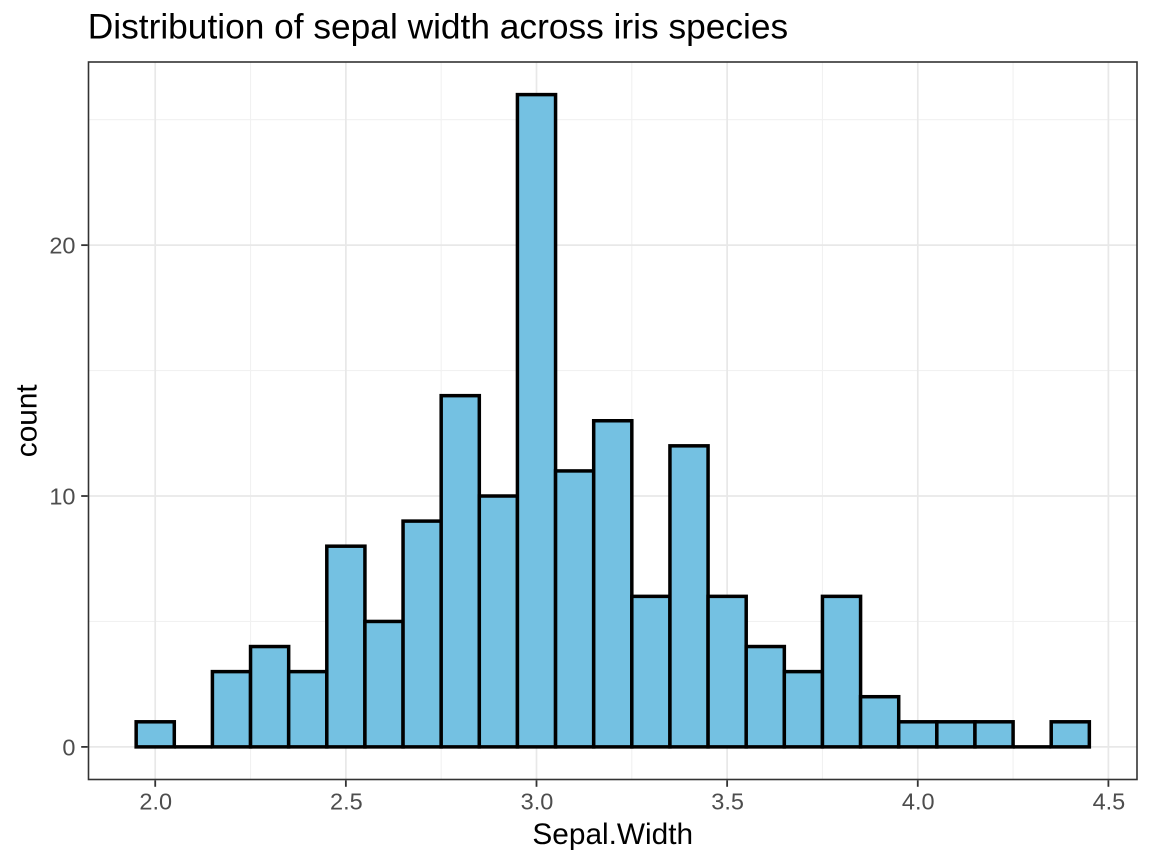 Image resolution: width=1152 pixels, height=864 pixels. I want to click on svg-text: 4.5, so click(1109, 801).